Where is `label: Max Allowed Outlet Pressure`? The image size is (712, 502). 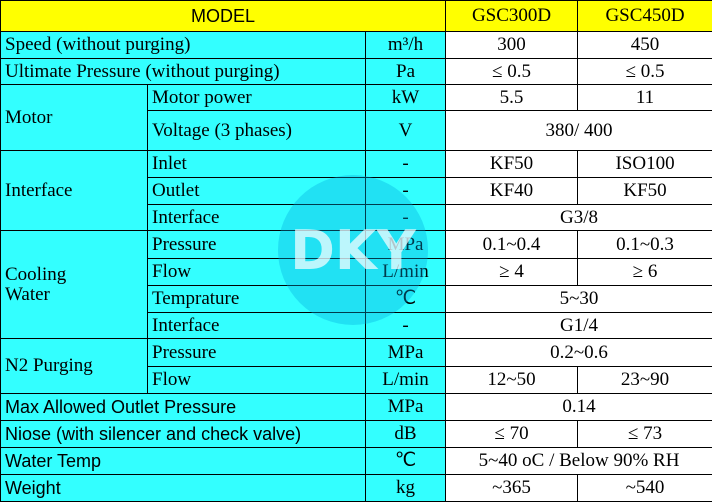
label: Max Allowed Outlet Pressure is located at coordinates (183, 407).